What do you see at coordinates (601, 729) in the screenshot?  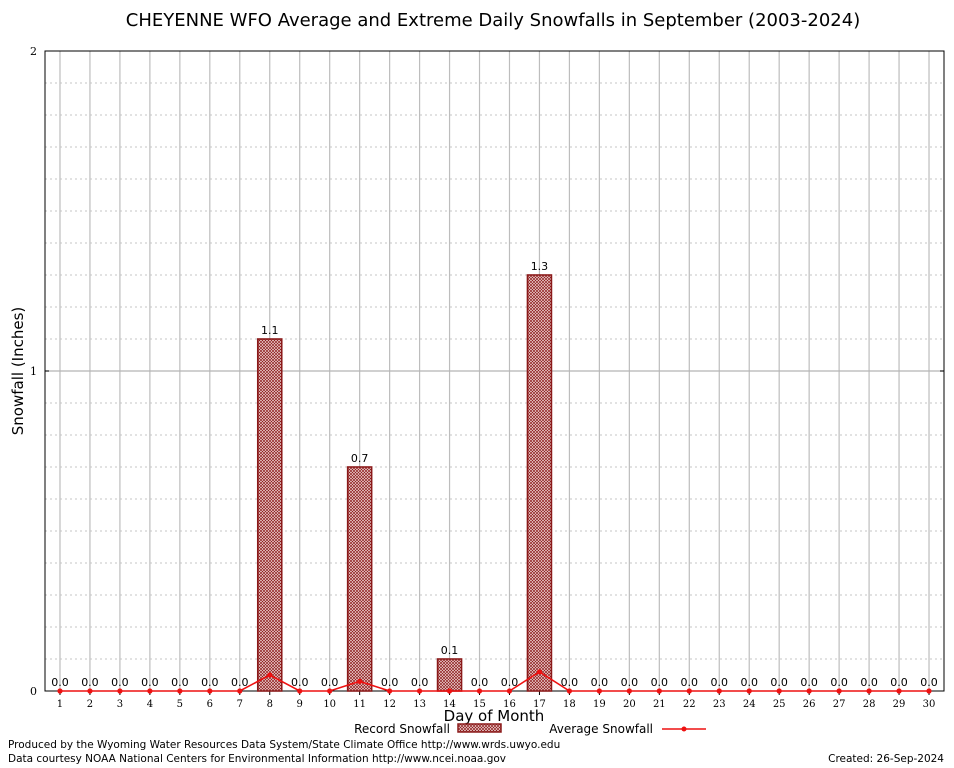 I see `legend-label-average: Average Snowfall` at bounding box center [601, 729].